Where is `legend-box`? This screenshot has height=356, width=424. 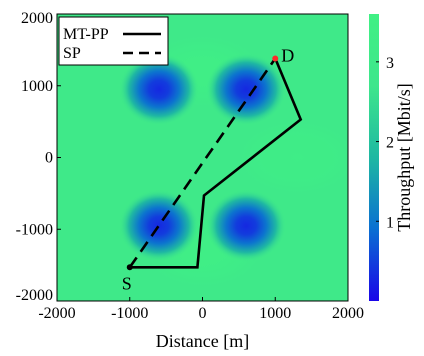
legend-box is located at coordinates (113, 41).